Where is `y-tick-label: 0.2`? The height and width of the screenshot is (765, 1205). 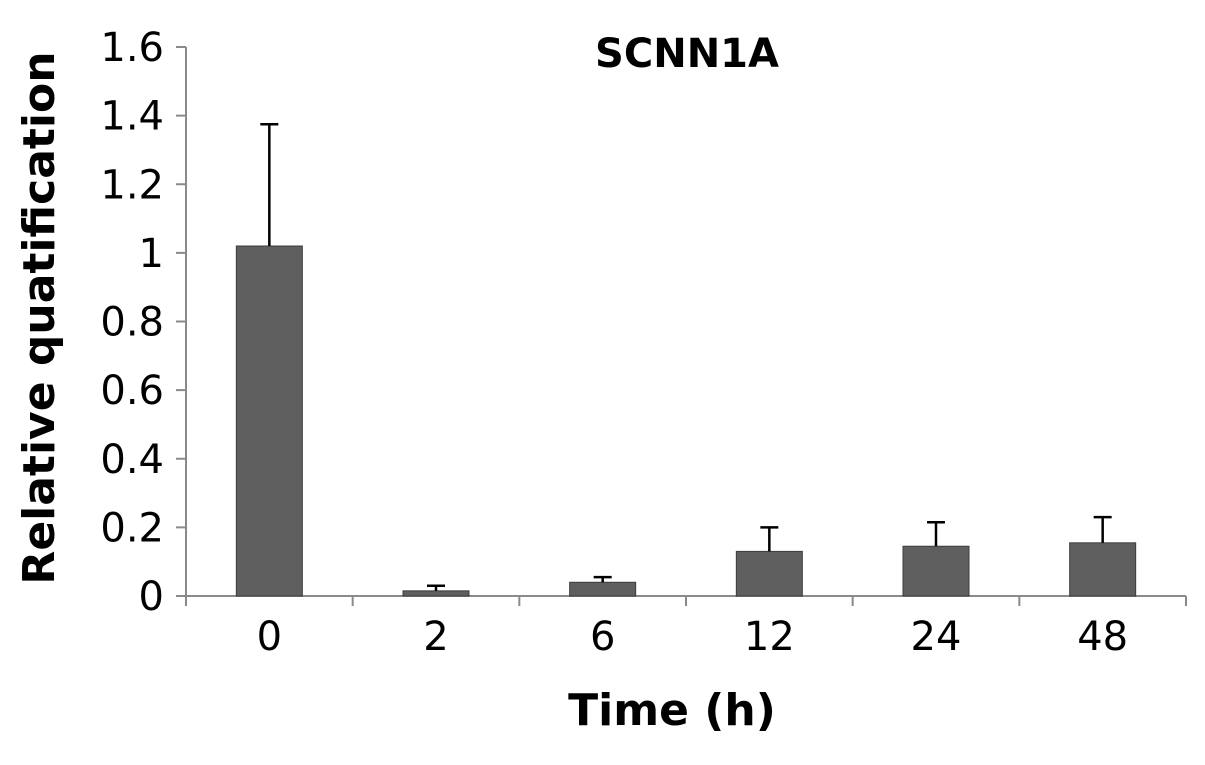 y-tick-label: 0.2 is located at coordinates (132, 528).